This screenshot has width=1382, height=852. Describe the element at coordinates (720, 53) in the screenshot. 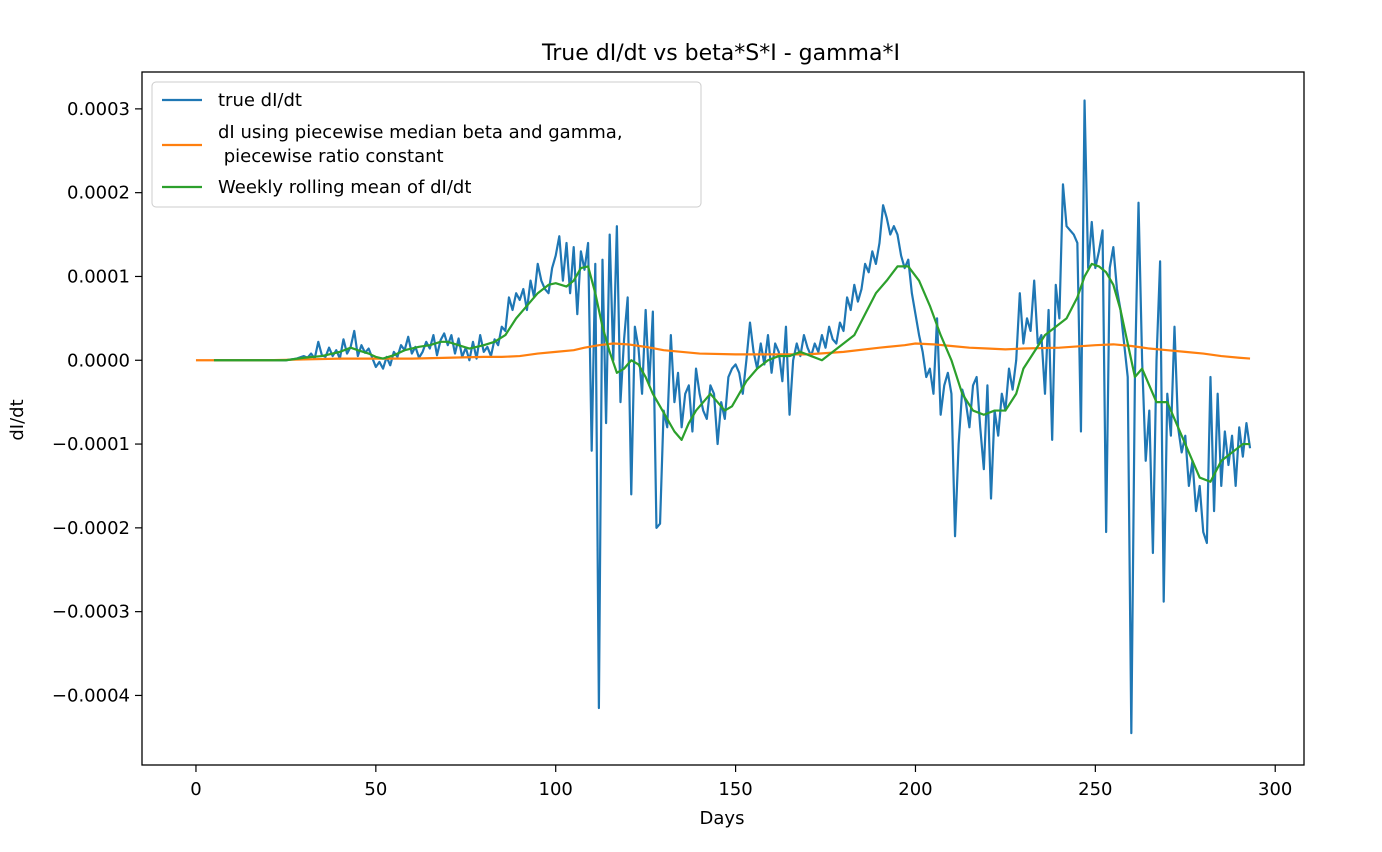

I see `chart-title: True dI/dt vs beta*S*I - gamma*I` at that location.